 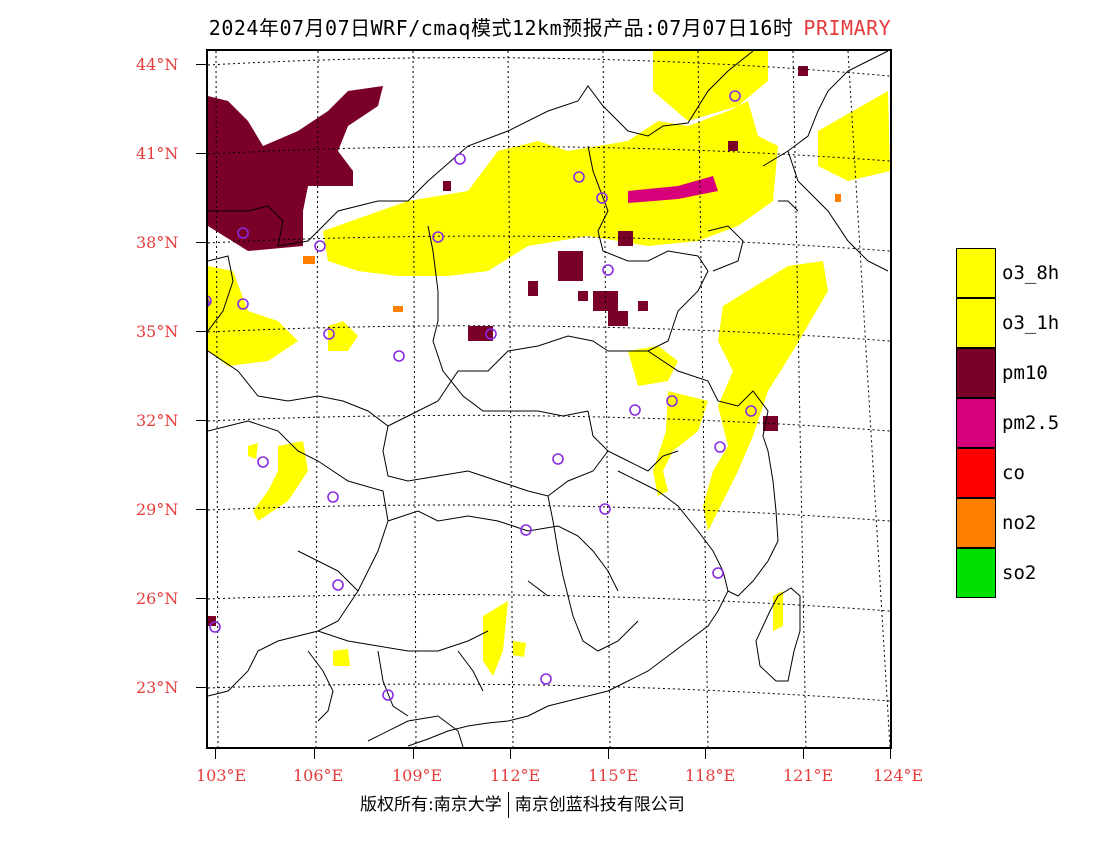 I want to click on legend-item-pm10: pm10, so click(x=1026, y=373).